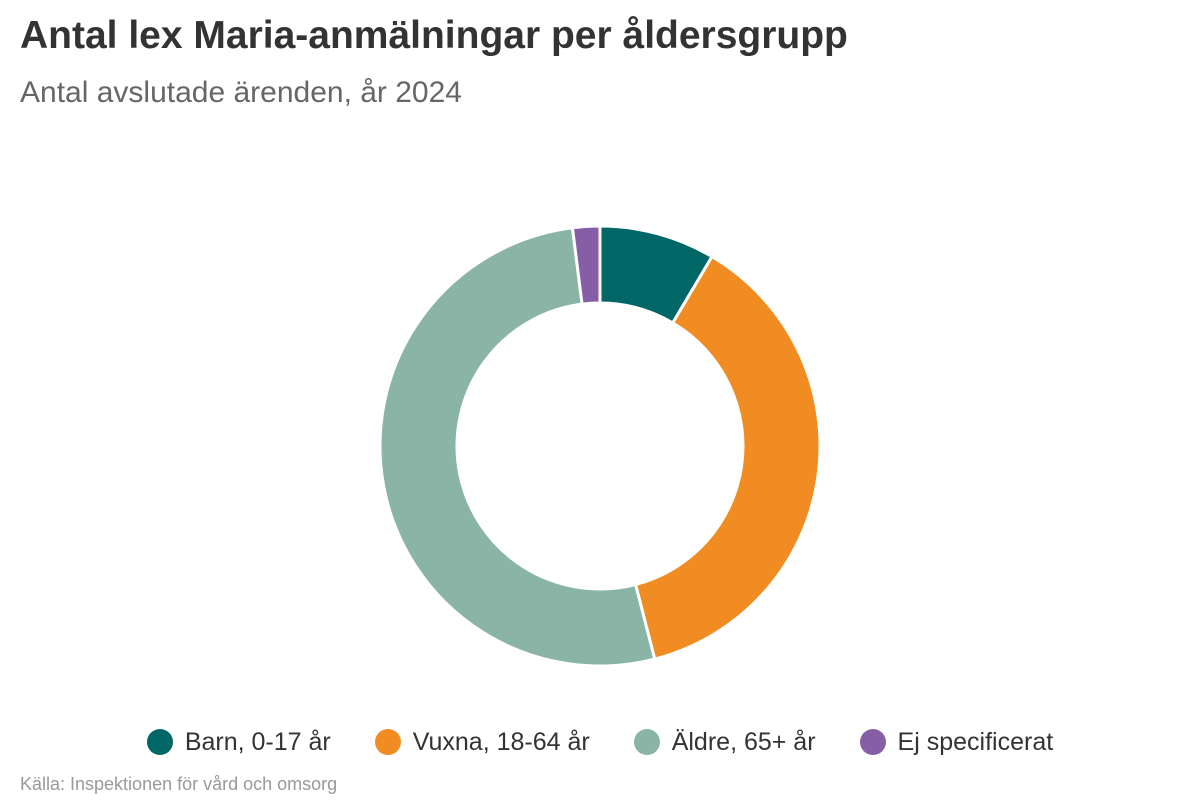 This screenshot has width=1200, height=800. I want to click on legend-item-4: Ej specificerat, so click(956, 742).